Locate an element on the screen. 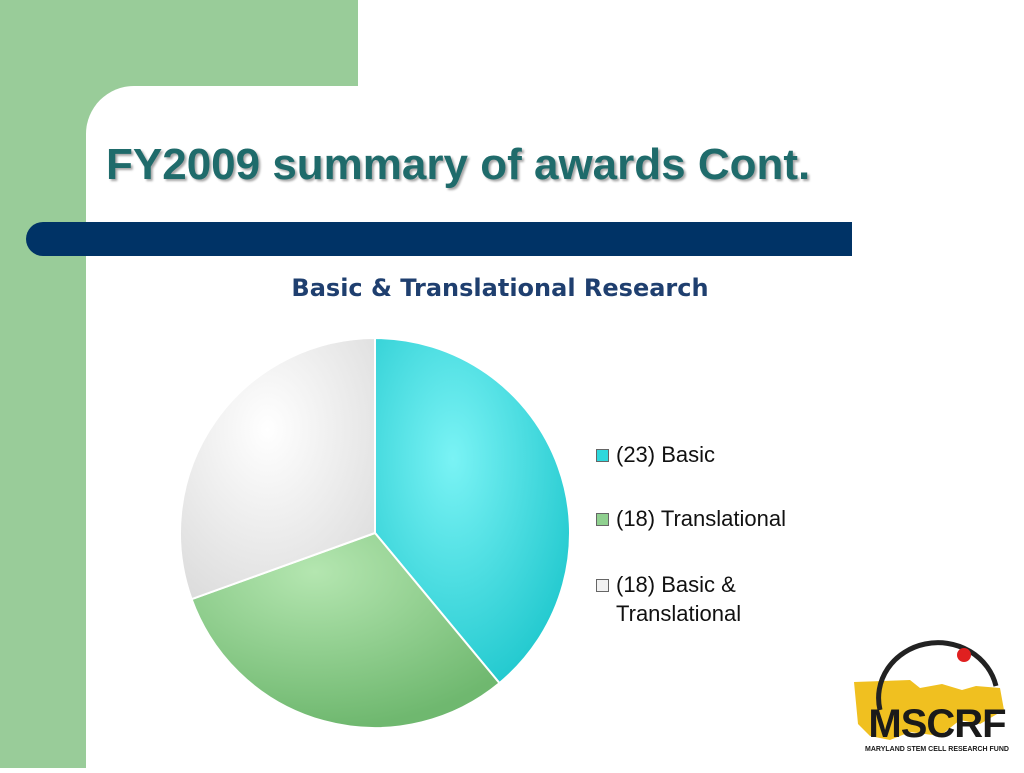  legend-label-basic-translational: (18) Basic & Translational is located at coordinates (679, 599).